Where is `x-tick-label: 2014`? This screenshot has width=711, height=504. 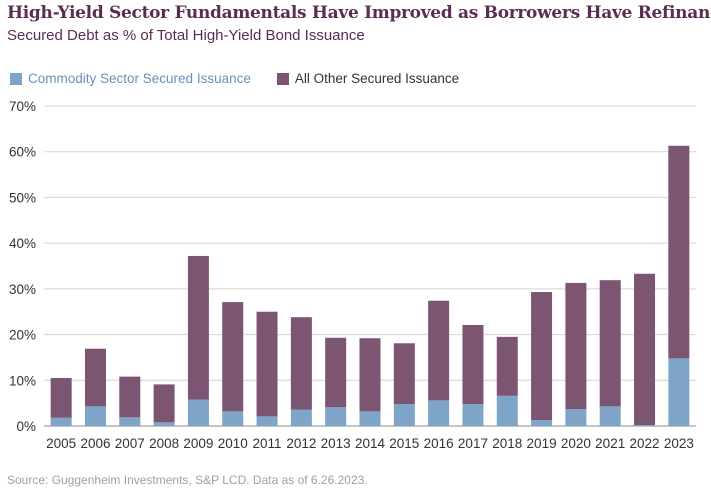
x-tick-label: 2014 is located at coordinates (370, 443).